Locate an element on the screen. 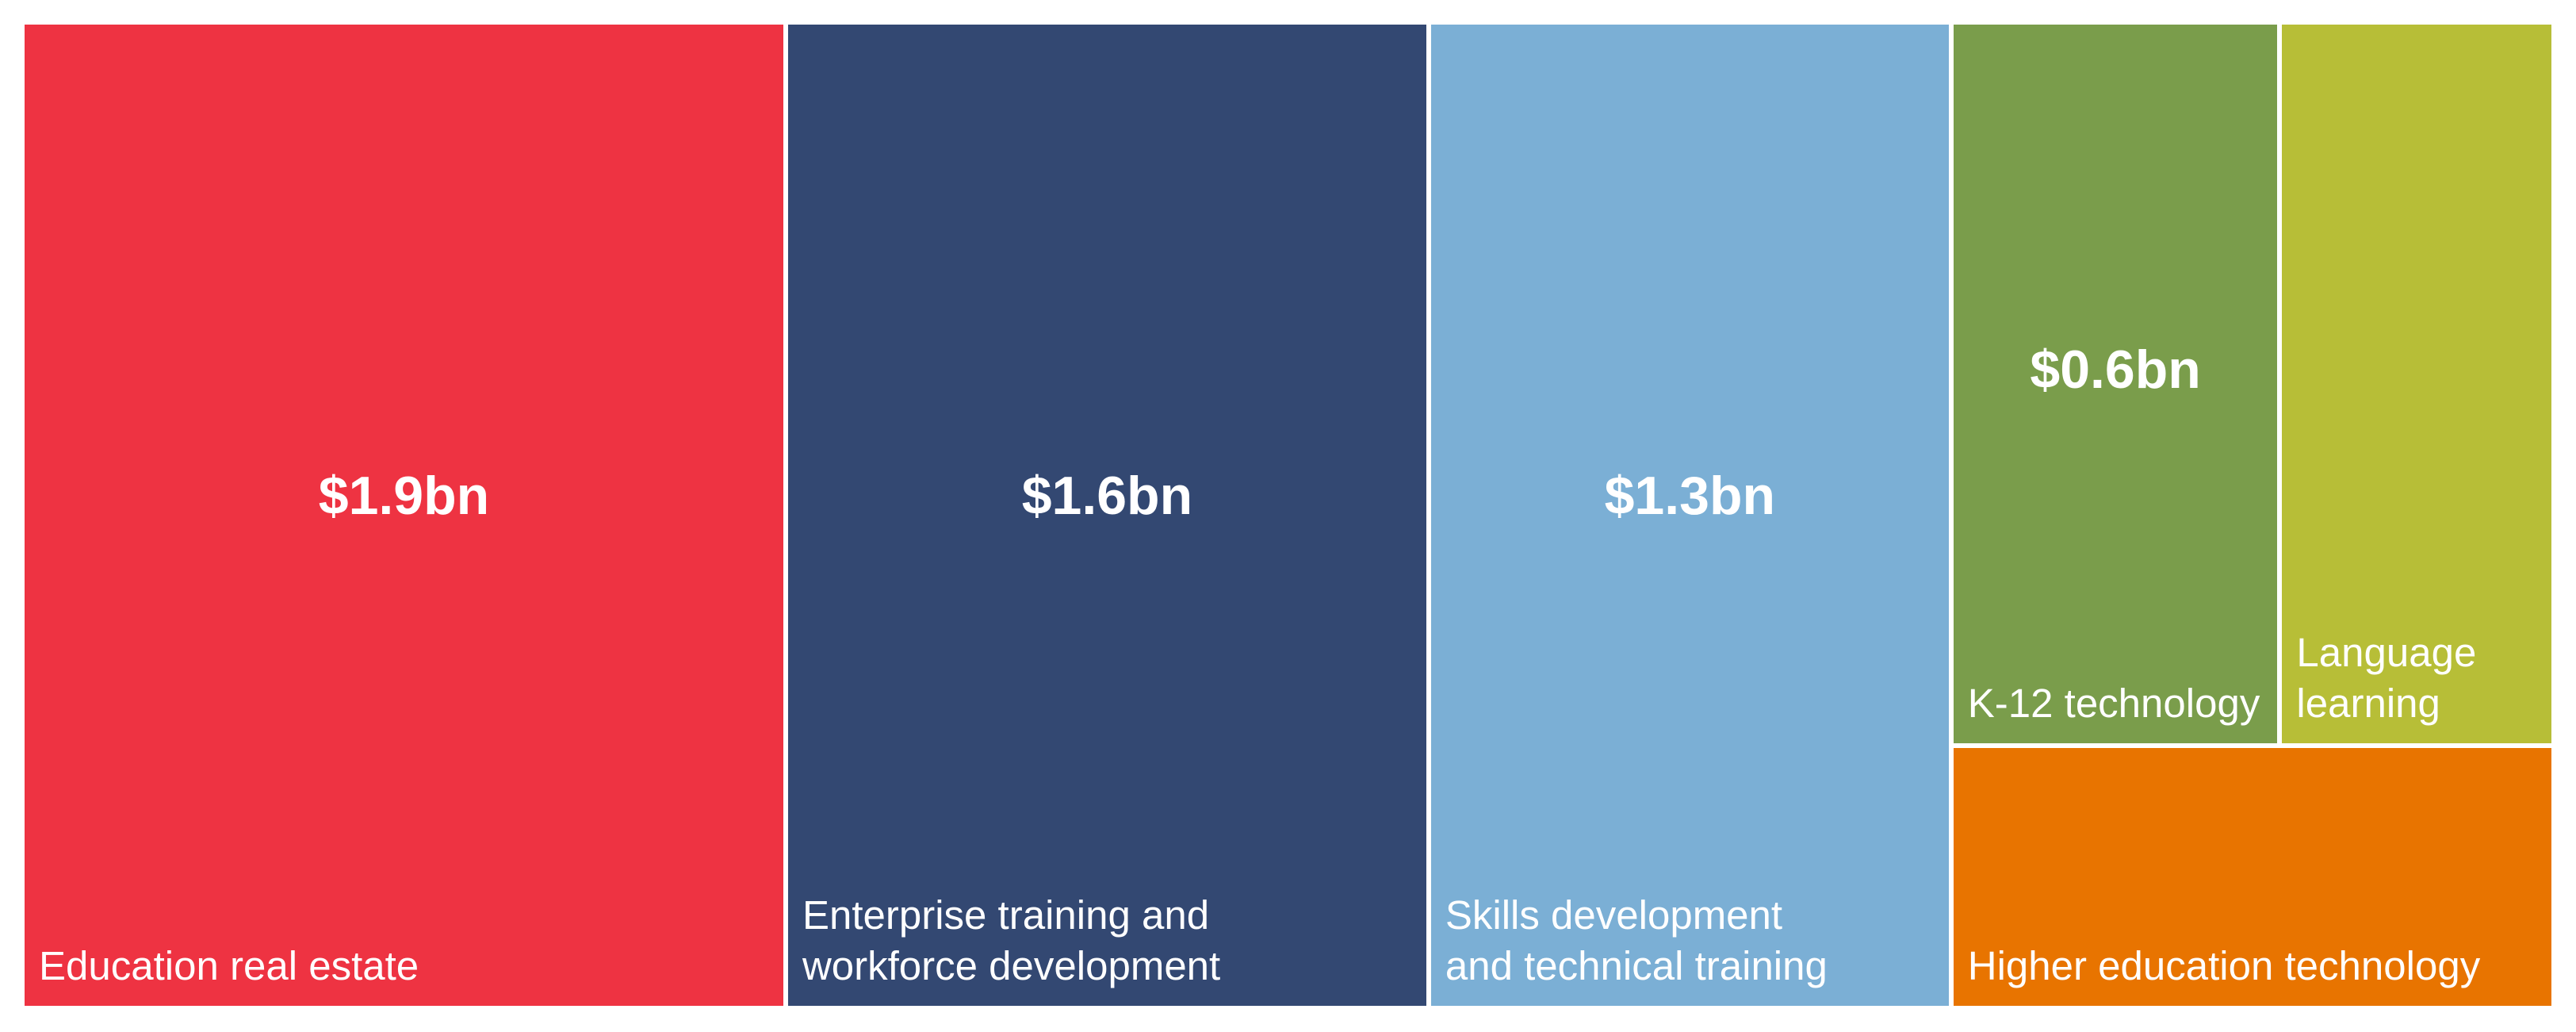 The width and height of the screenshot is (2576, 1032). tile-value-label: $1.6bn is located at coordinates (1107, 495).